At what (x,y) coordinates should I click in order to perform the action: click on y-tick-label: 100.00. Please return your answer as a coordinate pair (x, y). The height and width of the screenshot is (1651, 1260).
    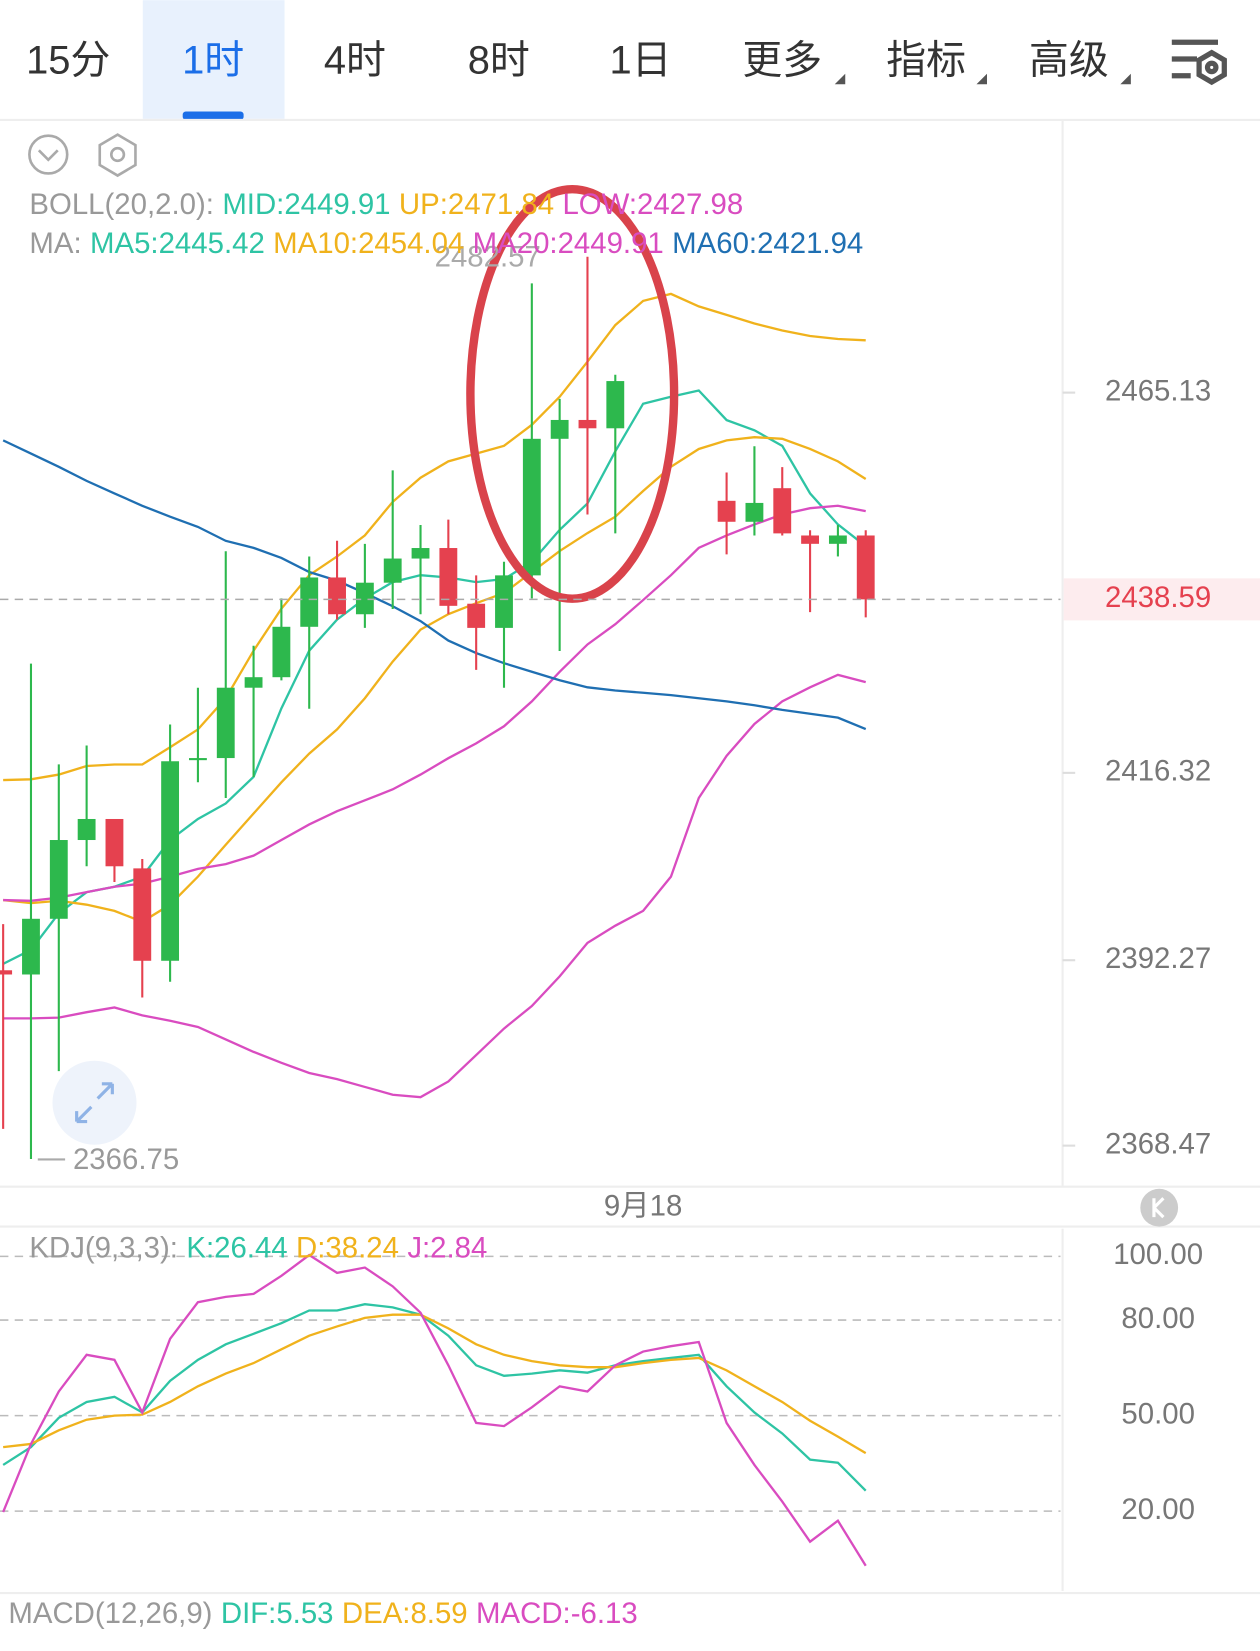
    Looking at the image, I should click on (1158, 1254).